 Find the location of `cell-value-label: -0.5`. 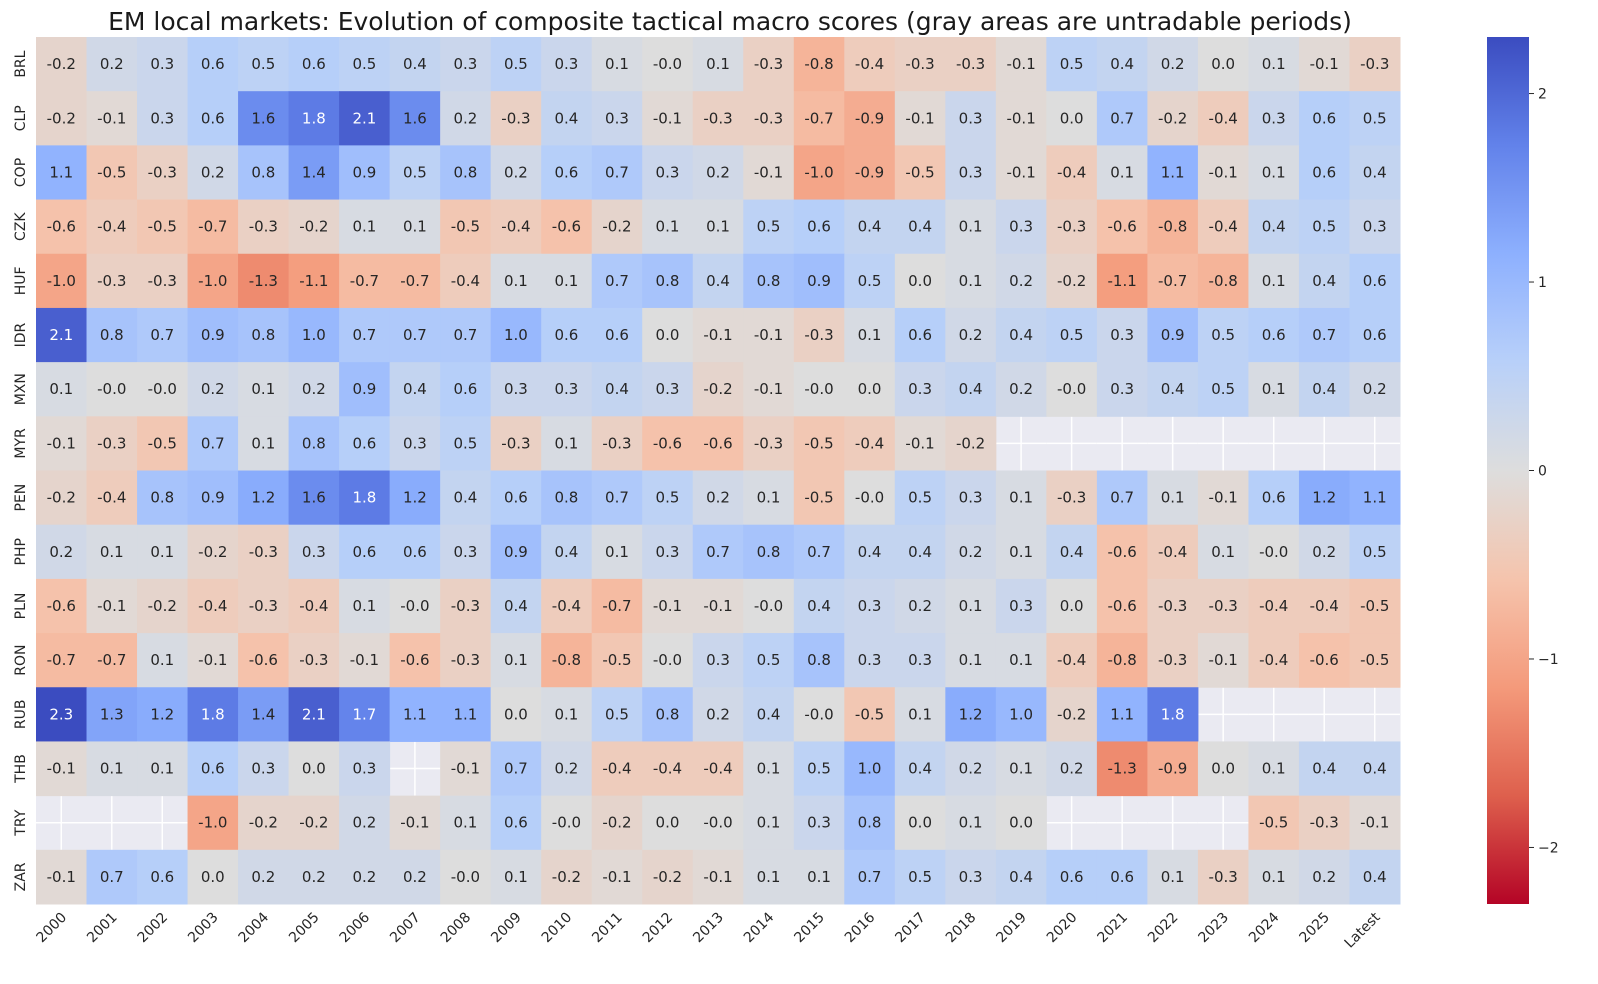

cell-value-label: -0.5 is located at coordinates (818, 443).